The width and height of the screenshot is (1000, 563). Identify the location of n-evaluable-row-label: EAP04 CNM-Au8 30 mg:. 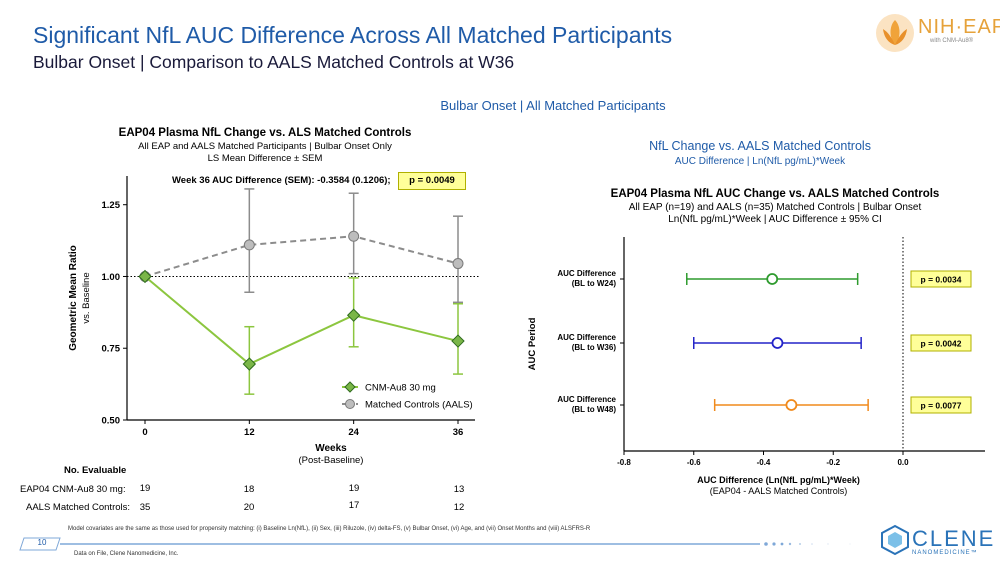
(73, 489).